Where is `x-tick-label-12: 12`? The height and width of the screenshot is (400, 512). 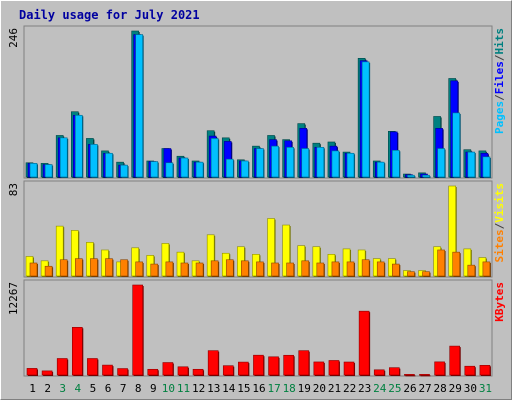 x-tick-label-12: 12 is located at coordinates (198, 388).